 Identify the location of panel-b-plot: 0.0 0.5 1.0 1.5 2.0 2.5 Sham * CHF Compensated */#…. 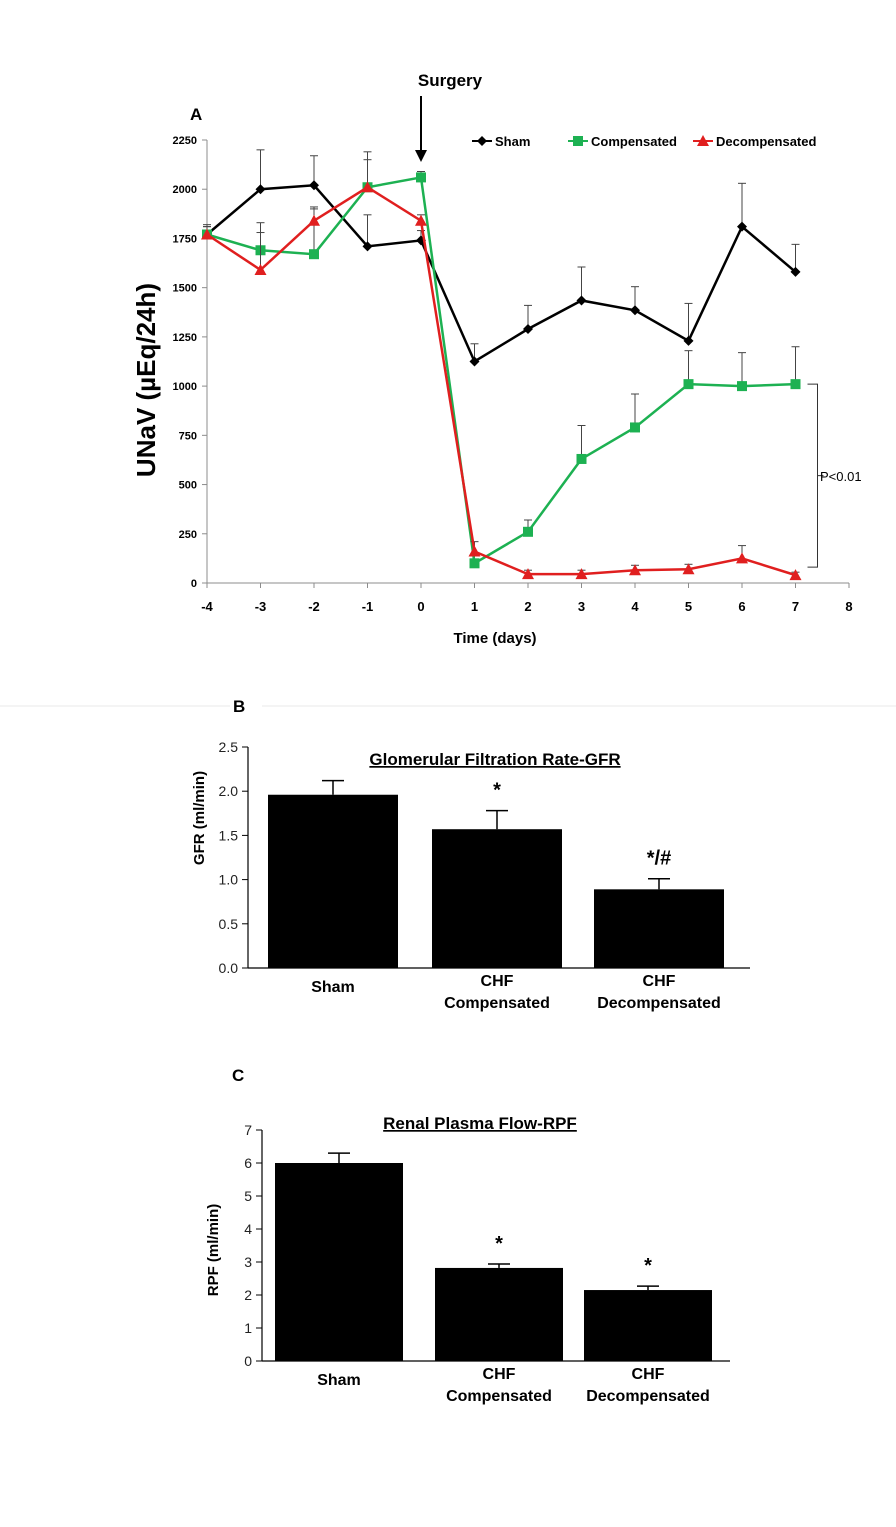
(484, 875).